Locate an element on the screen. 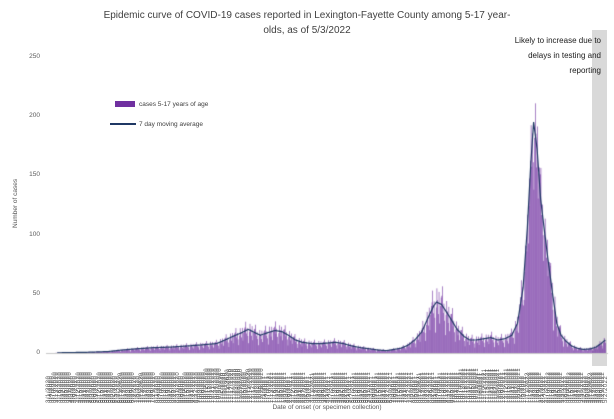  y-tick-label: 0 is located at coordinates (38, 352).